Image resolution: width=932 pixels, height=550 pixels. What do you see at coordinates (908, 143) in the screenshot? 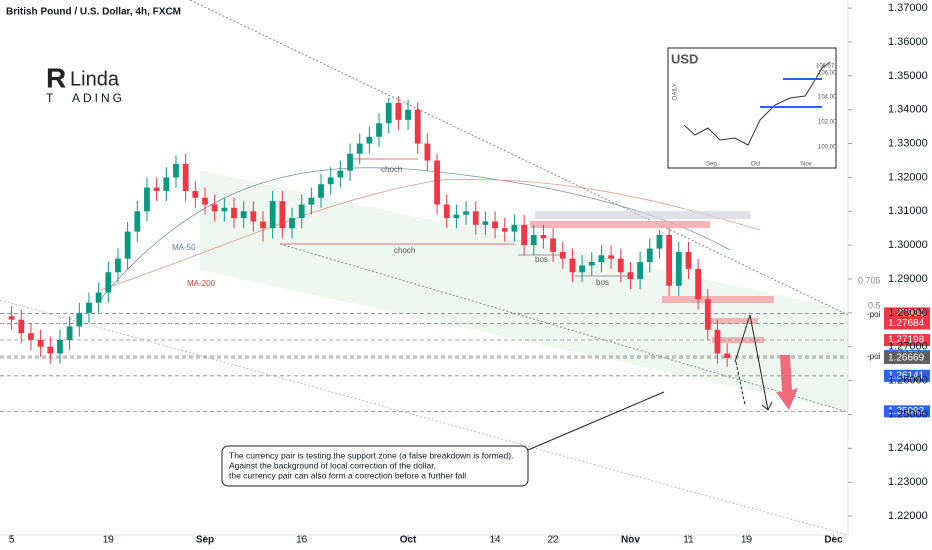
I see `y-tick-label: 1.33000` at bounding box center [908, 143].